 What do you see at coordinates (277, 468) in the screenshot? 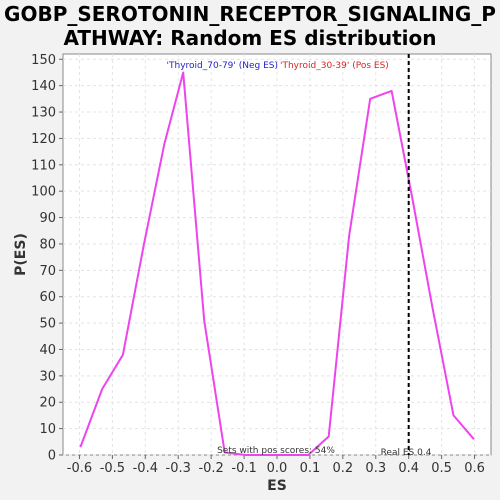
I see `x-tick-label: 0.0` at bounding box center [277, 468].